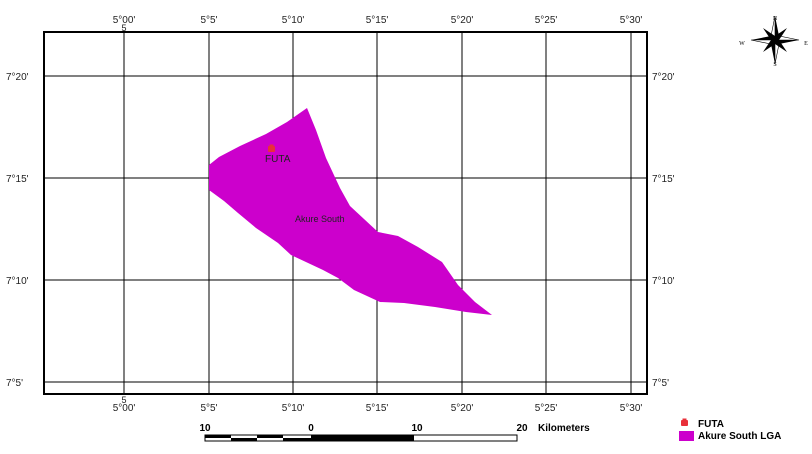 The height and width of the screenshot is (454, 812). I want to click on lon-label-top: 5°15', so click(377, 20).